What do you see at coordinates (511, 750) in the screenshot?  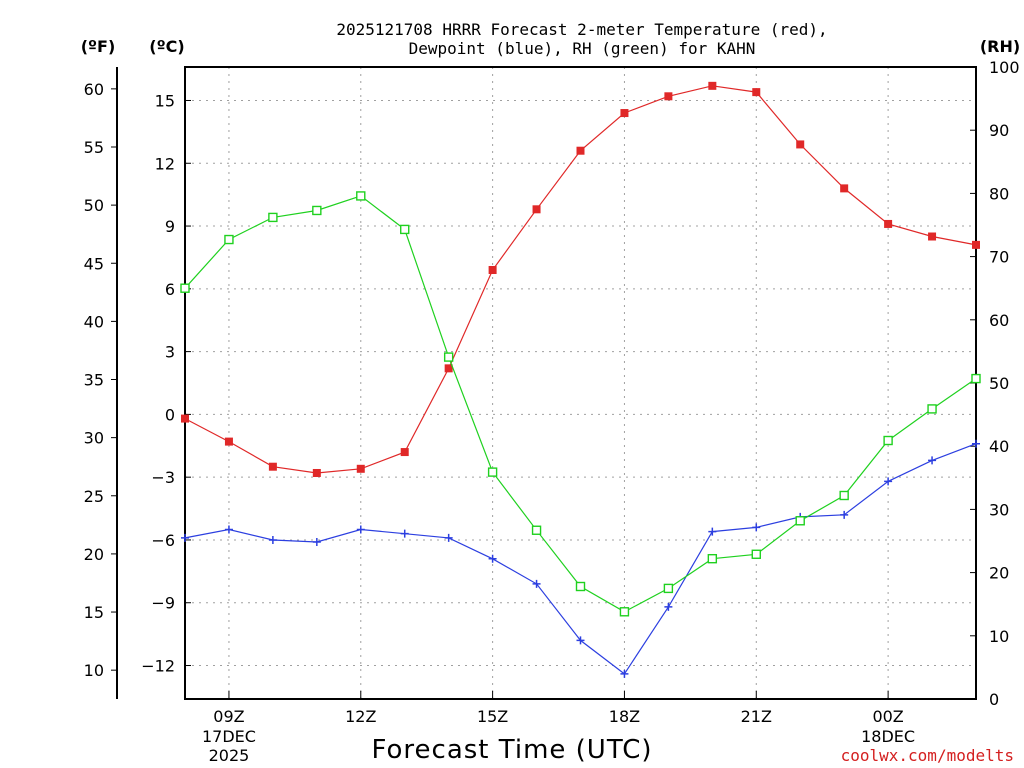 I see `x-axis-label: Forecast Time (UTC)` at bounding box center [511, 750].